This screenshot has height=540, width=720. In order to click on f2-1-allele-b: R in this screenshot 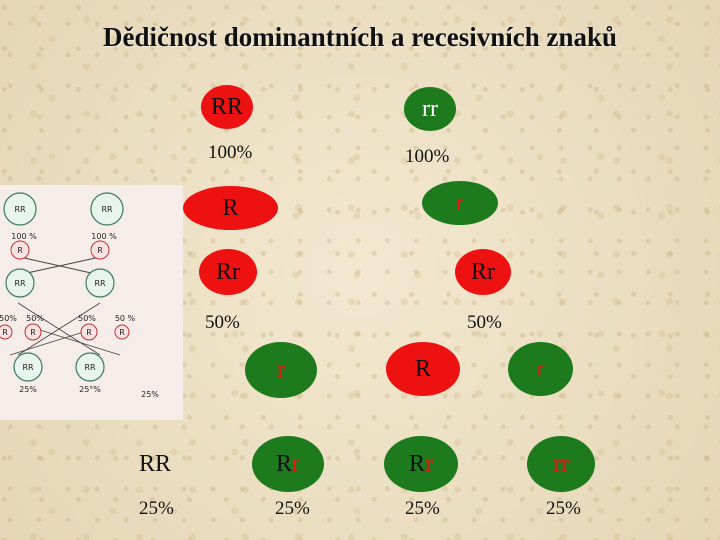, I will do `click(163, 464)`.